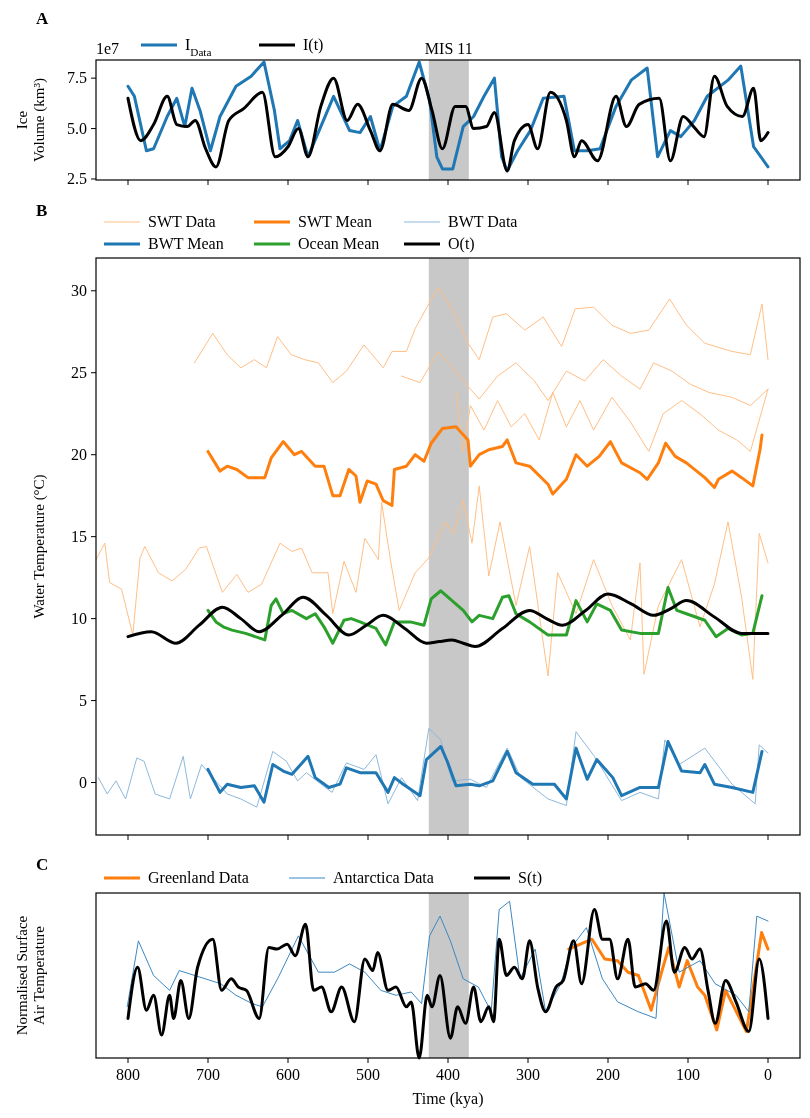 The height and width of the screenshot is (1118, 810). I want to click on chart-title: C, so click(42, 864).